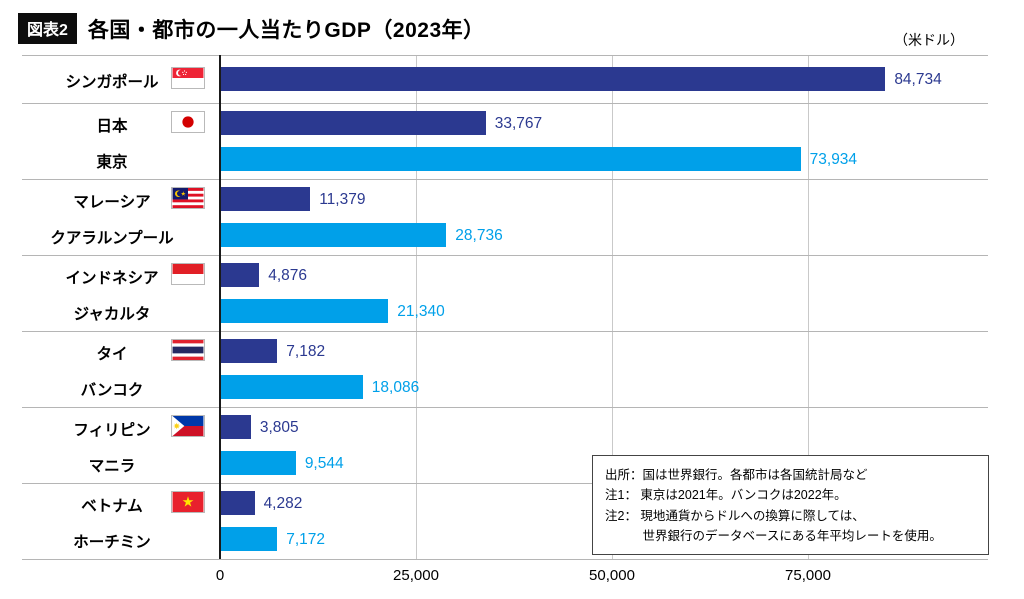  What do you see at coordinates (324, 463) in the screenshot?
I see `city-value-label: 9,544` at bounding box center [324, 463].